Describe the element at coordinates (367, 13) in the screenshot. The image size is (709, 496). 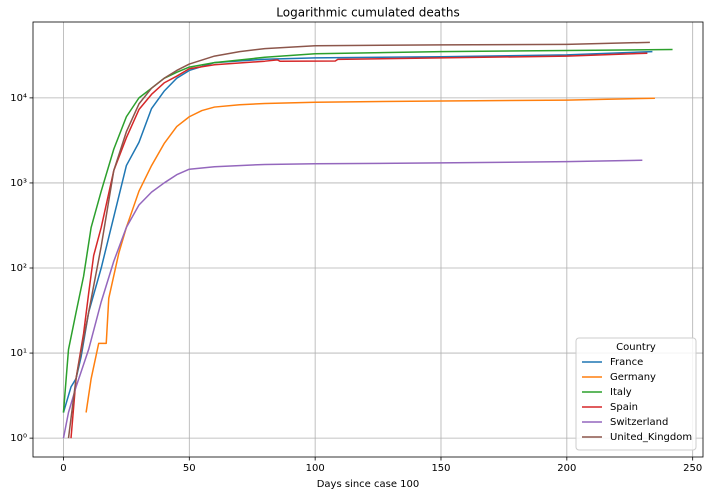
I see `chart-title: Logarithmic cumulated deaths` at that location.